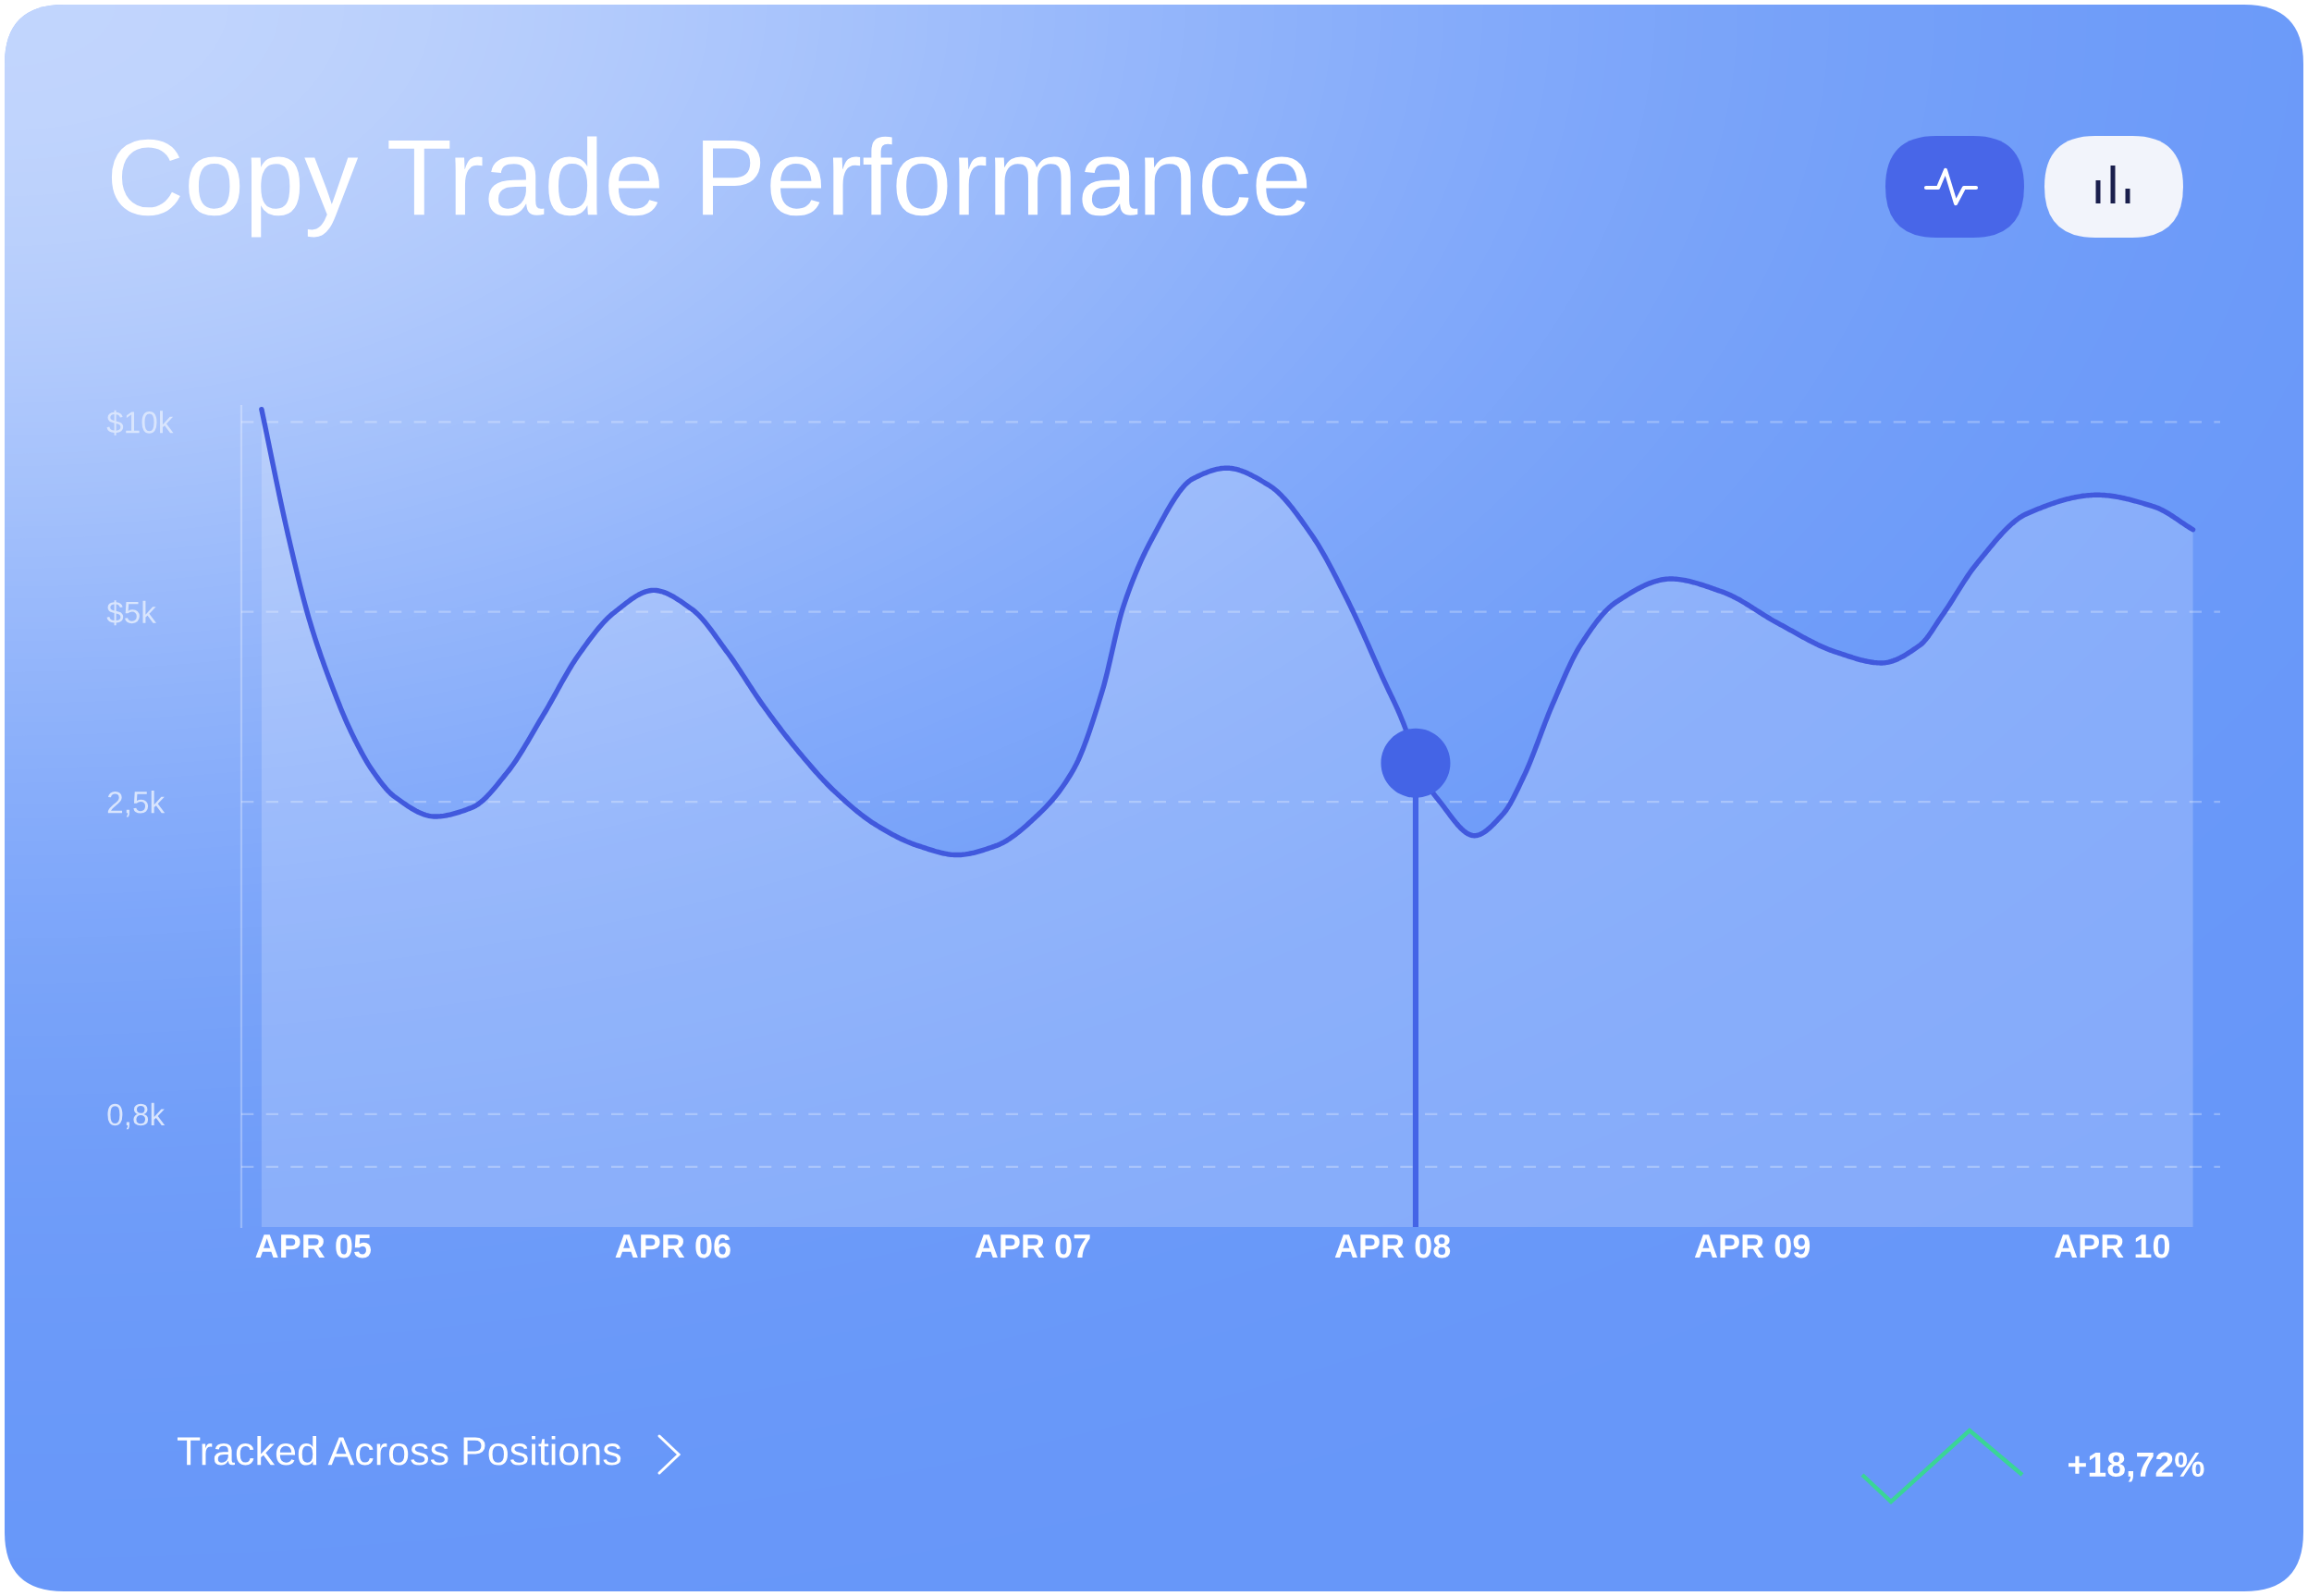 This screenshot has width=2308, height=1596. What do you see at coordinates (1033, 1246) in the screenshot?
I see `x-tick-label: APR 07` at bounding box center [1033, 1246].